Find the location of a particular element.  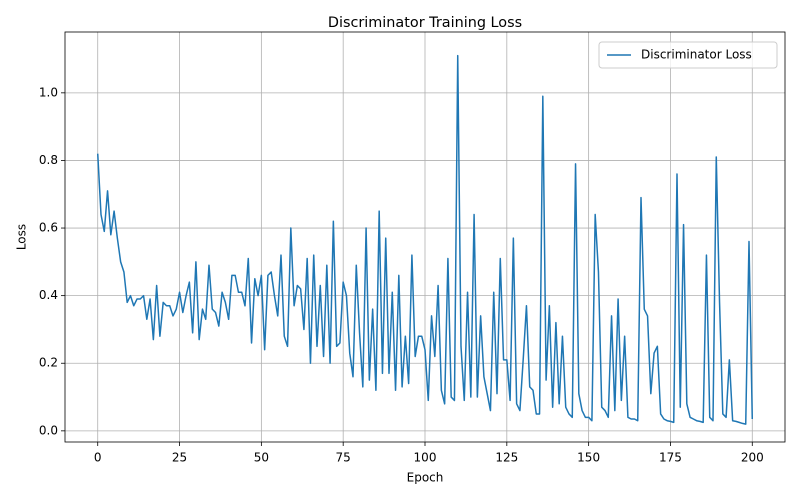

y-tick-label: 0.2 is located at coordinates (48, 363).